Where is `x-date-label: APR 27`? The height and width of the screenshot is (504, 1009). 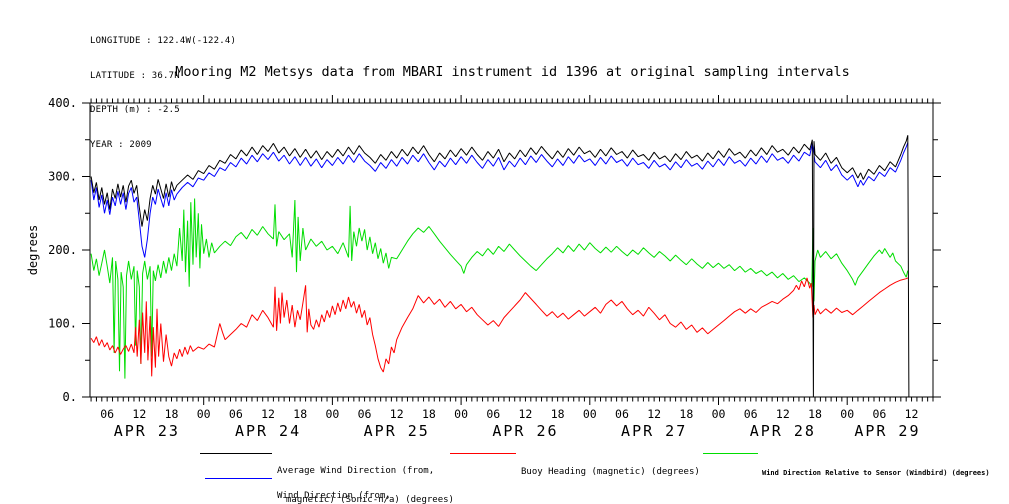
x-date-label: APR 27 is located at coordinates (654, 431).